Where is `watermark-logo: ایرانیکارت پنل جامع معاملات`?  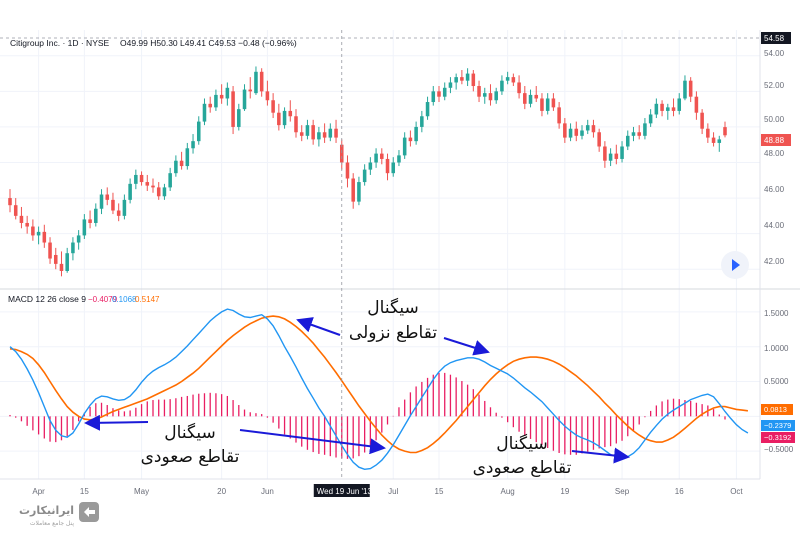 watermark-logo: ایرانیکارت پنل جامع معاملات is located at coordinates (59, 514).